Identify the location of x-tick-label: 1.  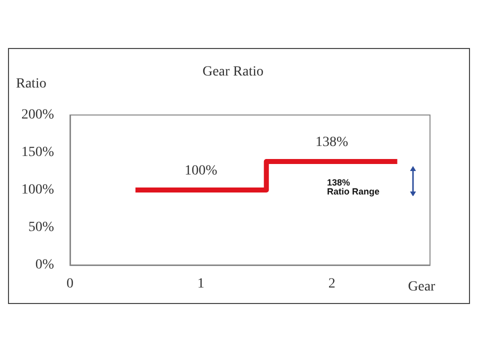
(200, 284).